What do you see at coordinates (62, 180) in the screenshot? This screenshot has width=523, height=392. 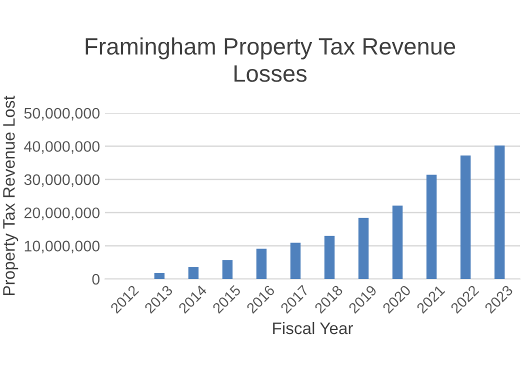 I see `y-tick-label: 30,000,000` at bounding box center [62, 180].